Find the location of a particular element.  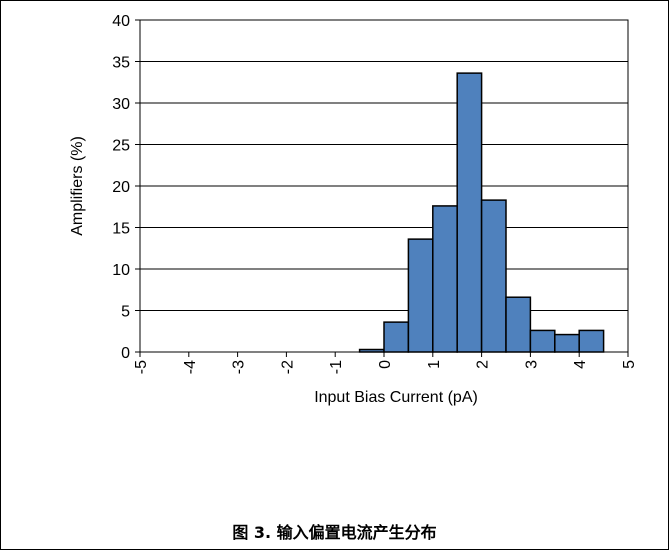

x-tick-label: -2 is located at coordinates (287, 367).